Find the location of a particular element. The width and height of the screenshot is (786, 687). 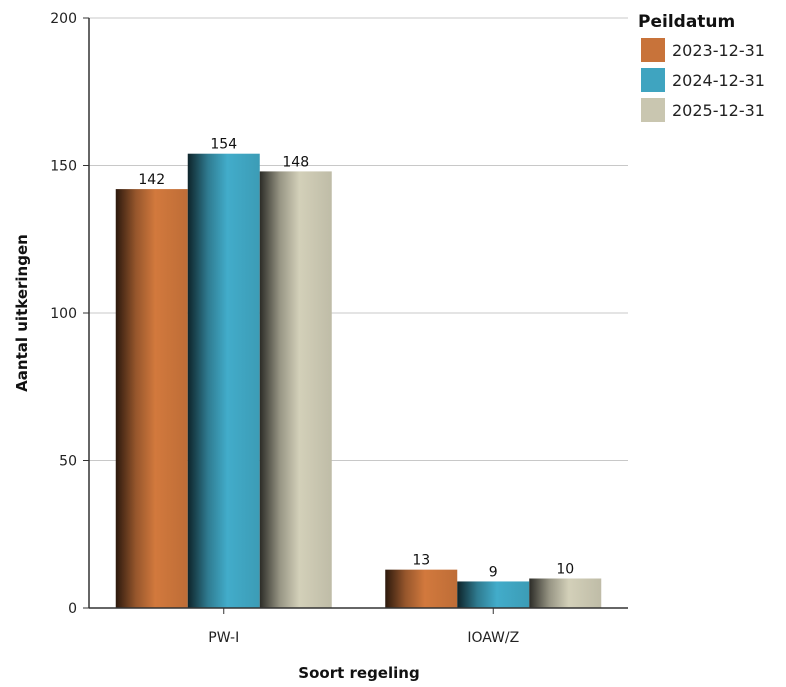

x-tick-label: IOAW/Z is located at coordinates (493, 638).